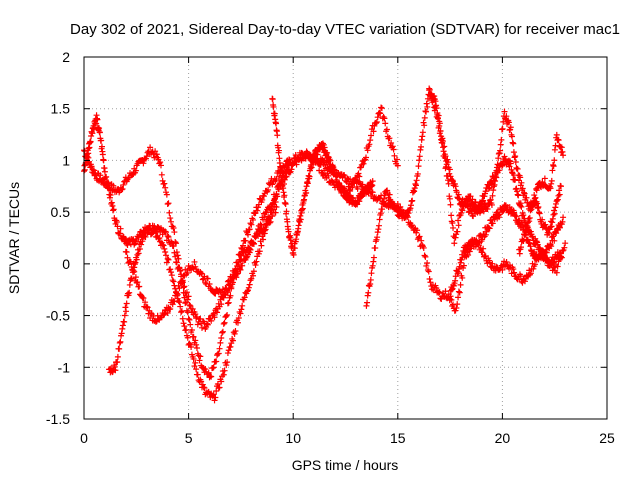 The height and width of the screenshot is (480, 640). Describe the element at coordinates (64, 367) in the screenshot. I see `y-tick-label: -1` at that location.